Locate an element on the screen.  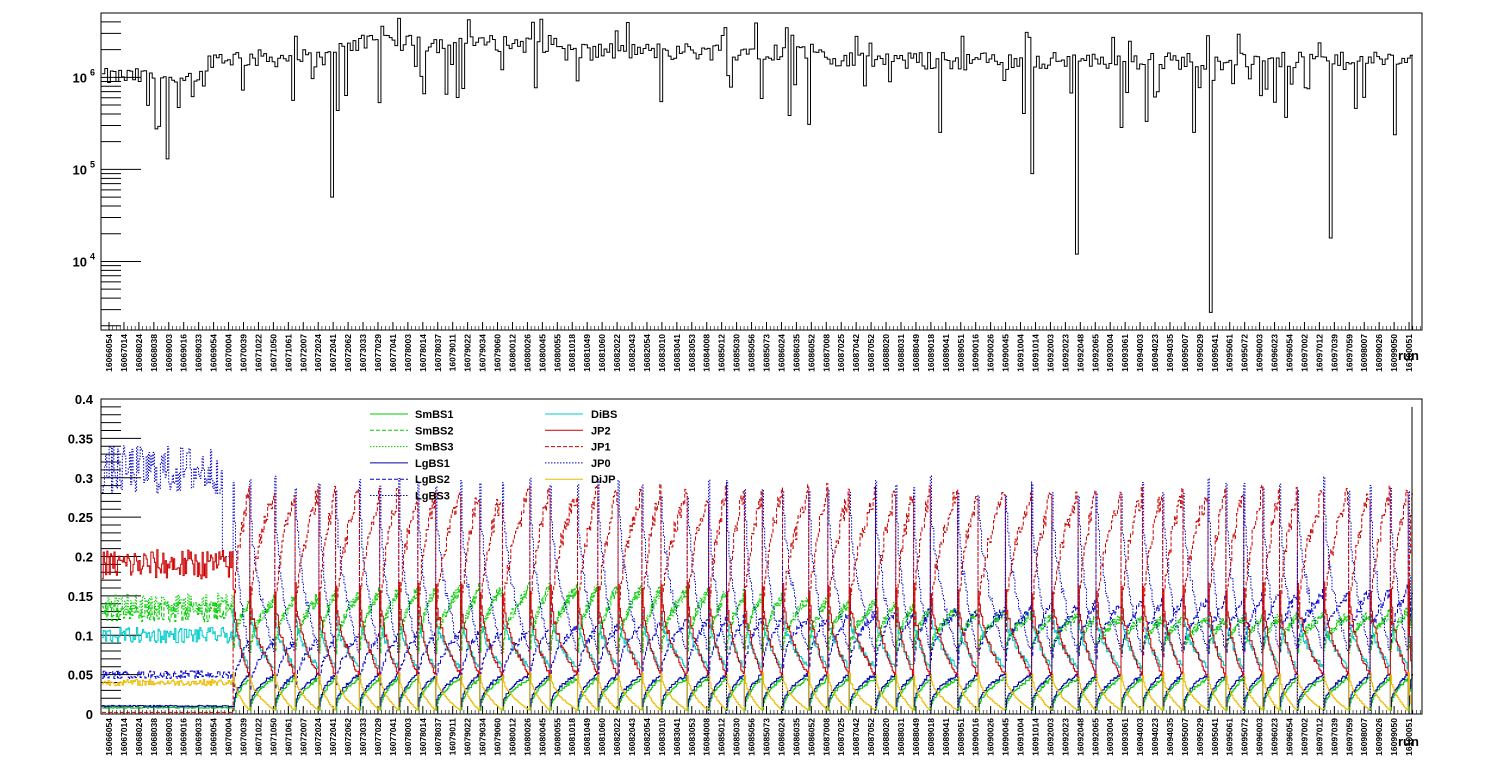
top-x-tick-label: 16066054 is located at coordinates (109, 353).